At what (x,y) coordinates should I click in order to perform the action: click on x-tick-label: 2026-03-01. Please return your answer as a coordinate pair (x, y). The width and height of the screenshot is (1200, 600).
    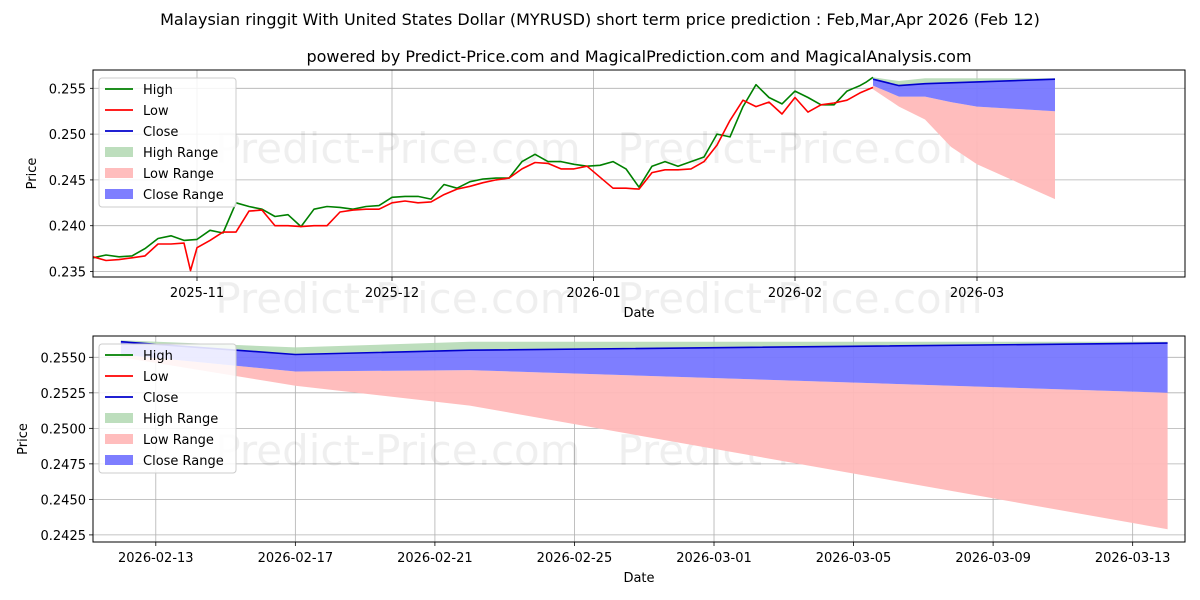
    Looking at the image, I should click on (714, 558).